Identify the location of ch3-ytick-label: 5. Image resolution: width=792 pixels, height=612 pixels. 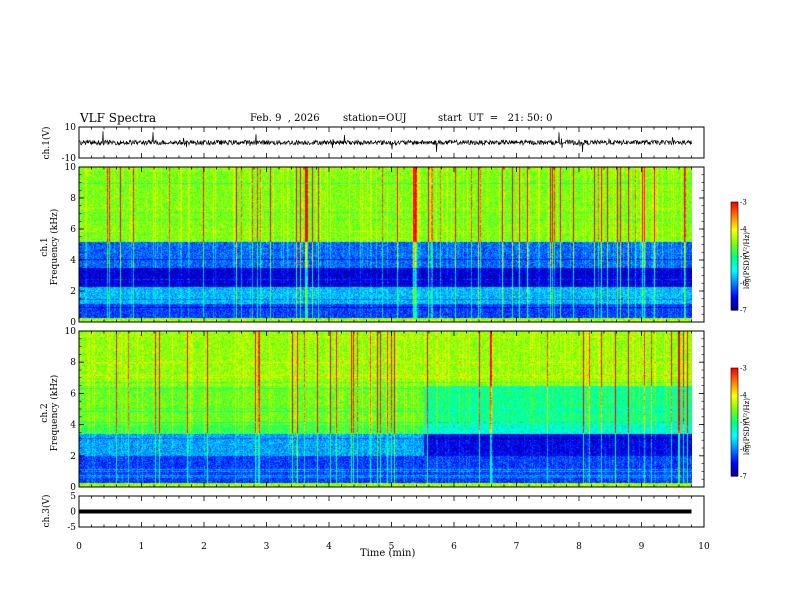
(73, 497).